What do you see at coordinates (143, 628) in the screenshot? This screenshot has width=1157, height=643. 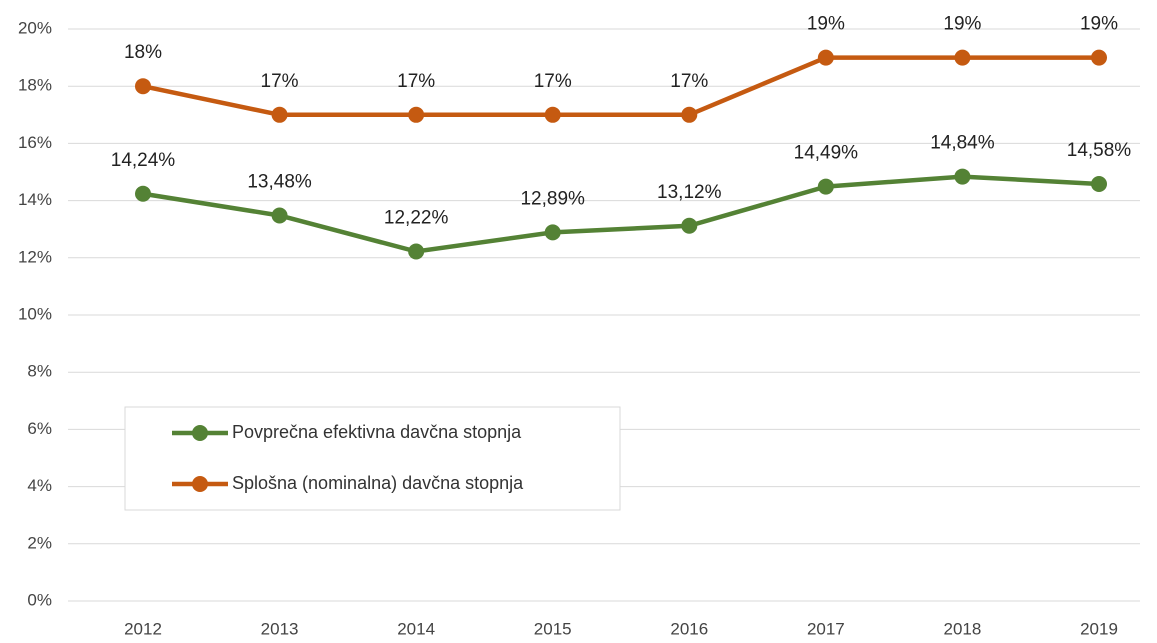 I see `x-tick-label: 2012` at bounding box center [143, 628].